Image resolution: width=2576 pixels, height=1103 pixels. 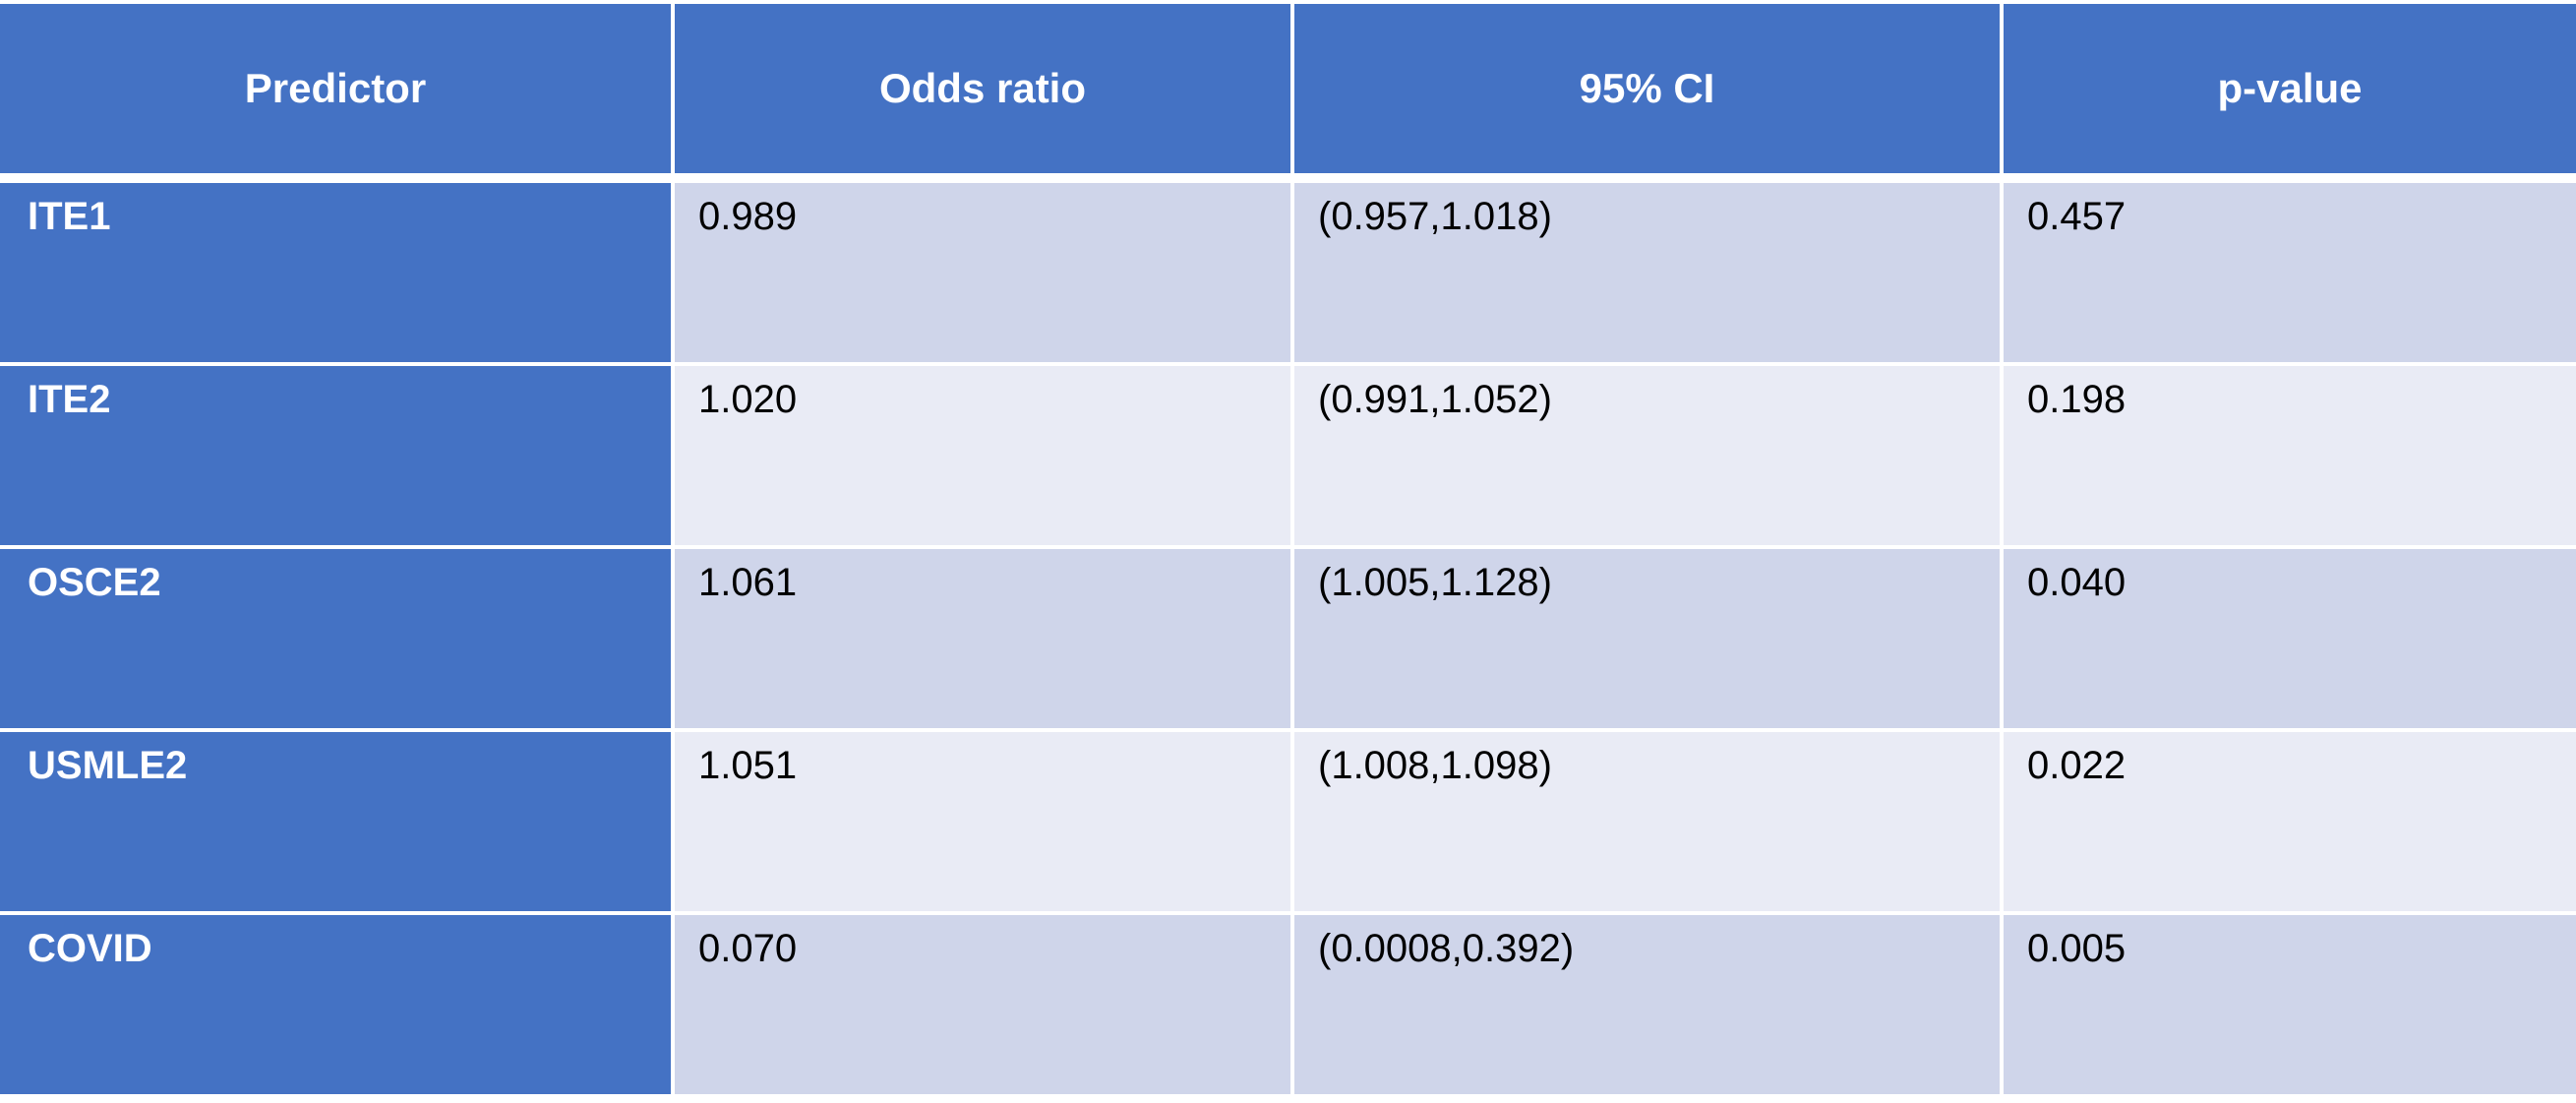 I want to click on odds-ratio-cell: 0.989, so click(x=985, y=274).